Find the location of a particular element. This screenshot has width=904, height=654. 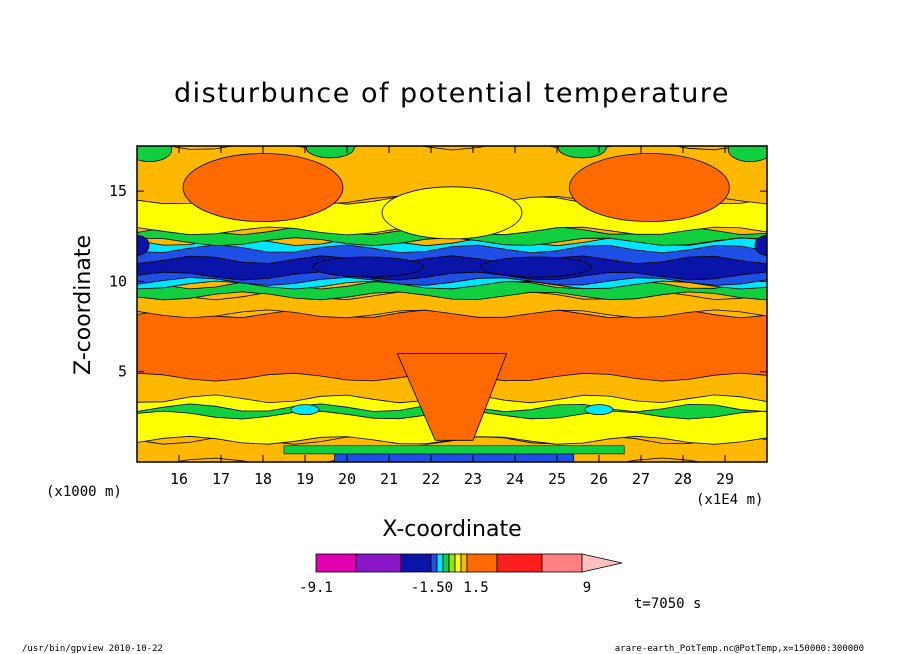

x-axis-label: X-coordinate is located at coordinates (451, 529).